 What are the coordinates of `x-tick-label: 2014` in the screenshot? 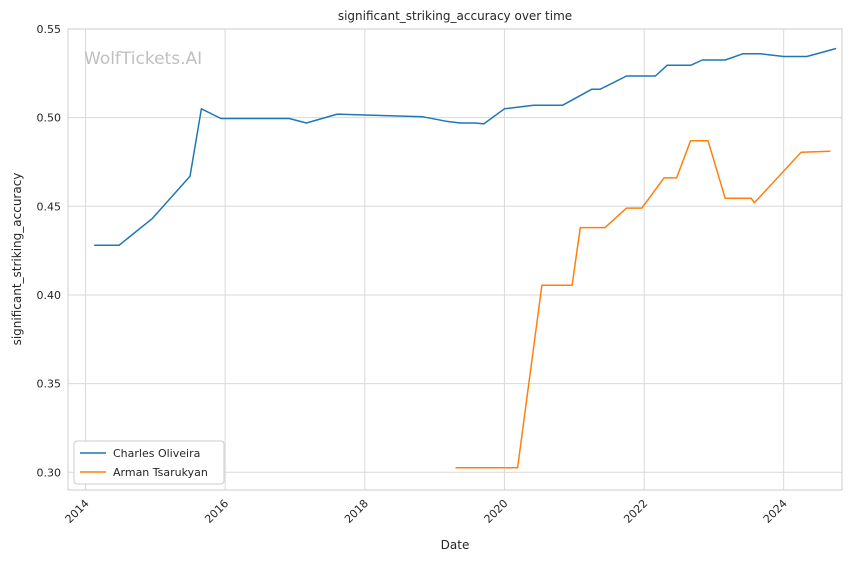 It's located at (77, 511).